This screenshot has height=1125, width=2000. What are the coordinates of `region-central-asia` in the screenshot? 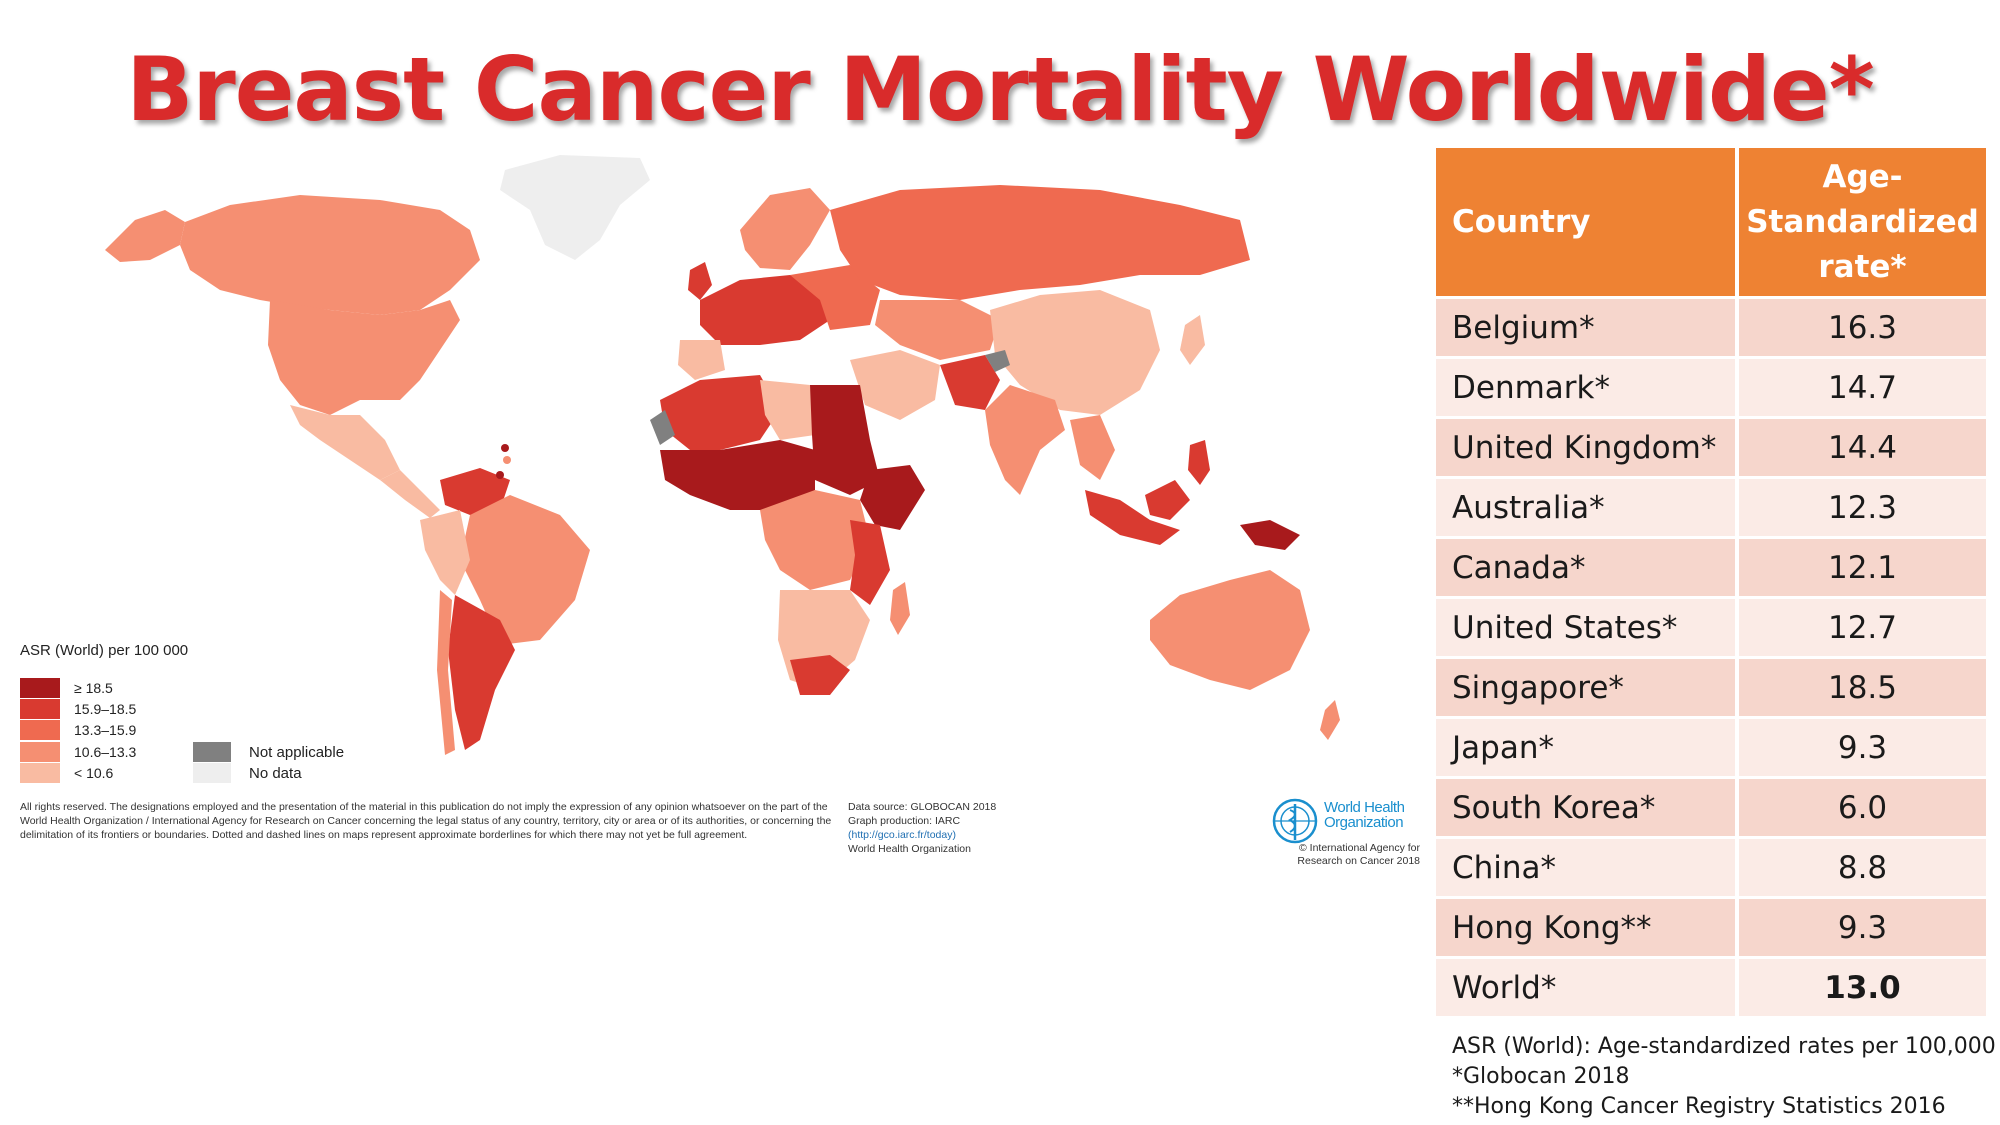 It's located at (937, 330).